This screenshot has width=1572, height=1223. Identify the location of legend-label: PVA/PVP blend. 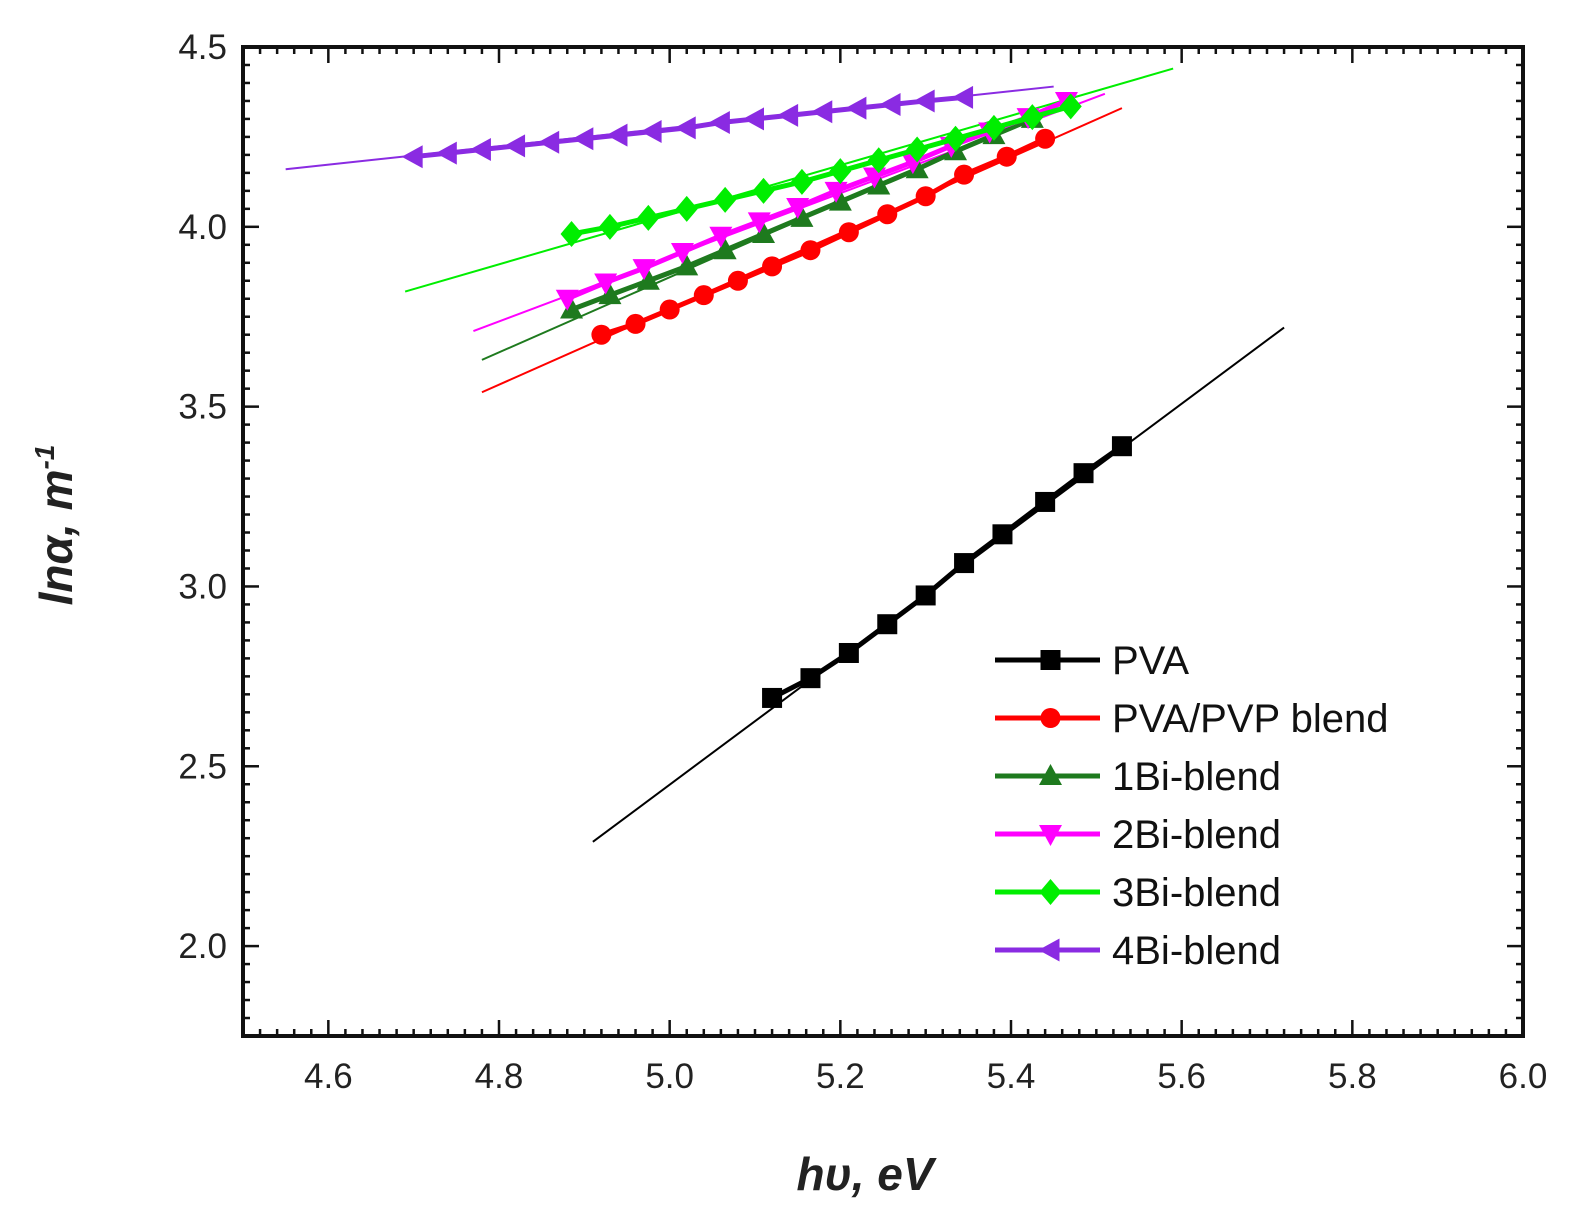
(1250, 719).